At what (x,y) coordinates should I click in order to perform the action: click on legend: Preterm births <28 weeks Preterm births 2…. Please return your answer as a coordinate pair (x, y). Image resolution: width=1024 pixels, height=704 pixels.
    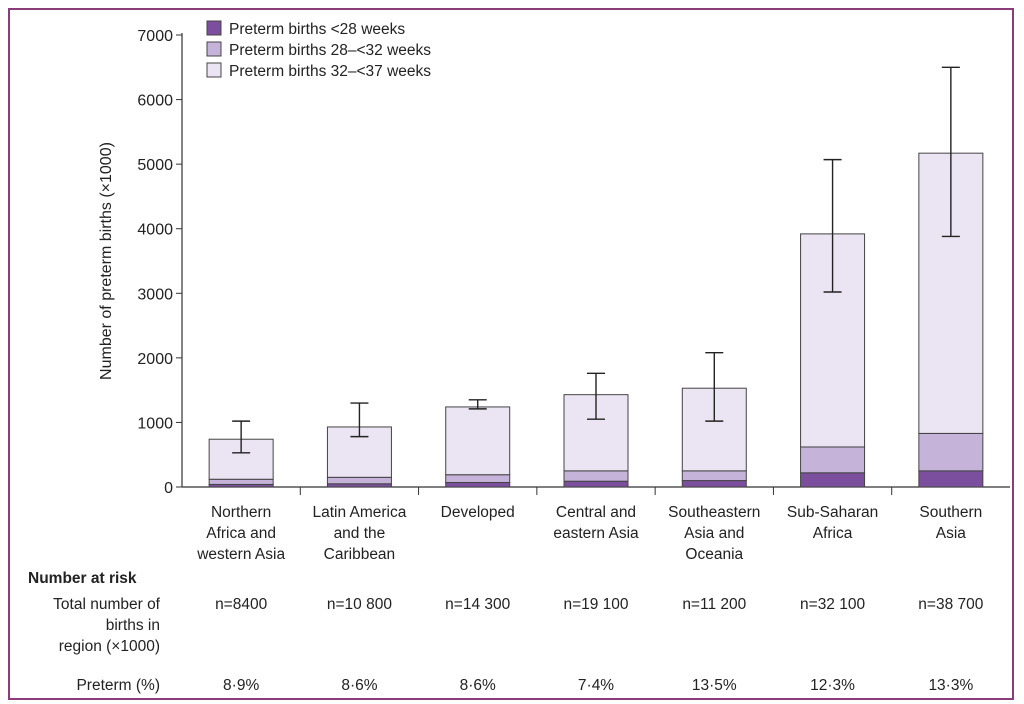
    Looking at the image, I should click on (318, 50).